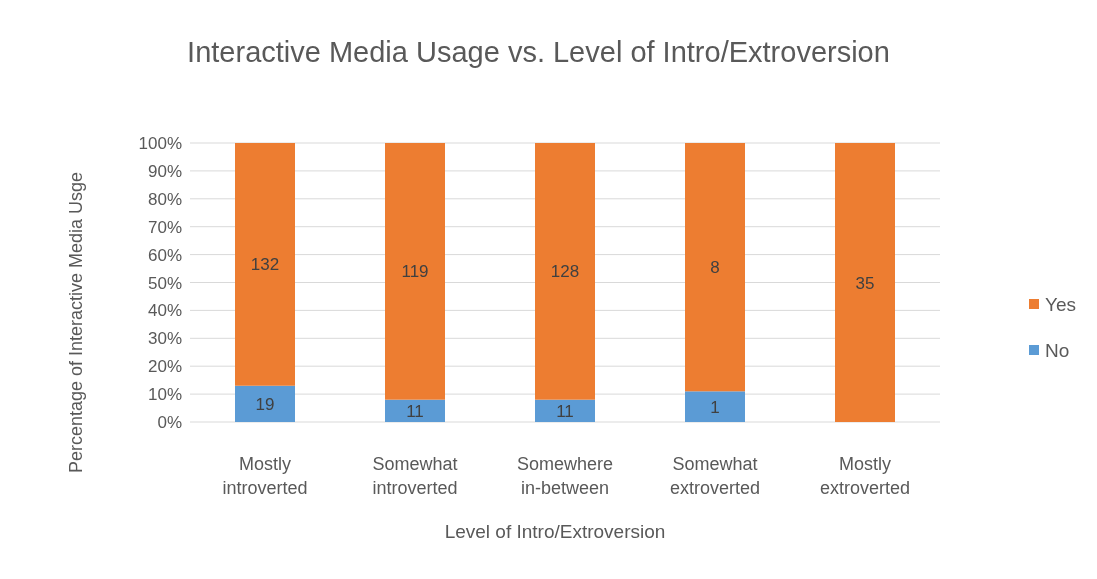 This screenshot has height=579, width=1097. Describe the element at coordinates (265, 476) in the screenshot. I see `x-tick-label: Mostly introverted` at that location.